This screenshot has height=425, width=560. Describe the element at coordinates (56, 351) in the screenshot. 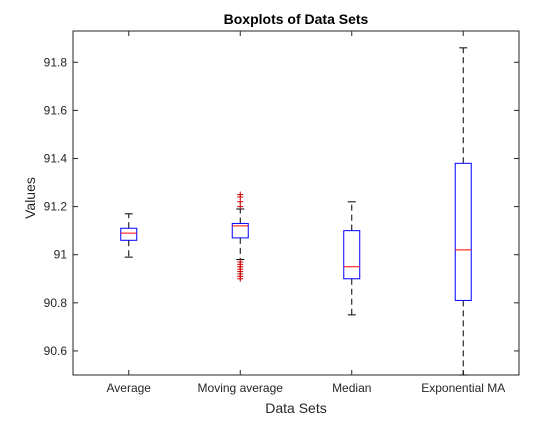

I see `y-tick-label: 90.6` at that location.